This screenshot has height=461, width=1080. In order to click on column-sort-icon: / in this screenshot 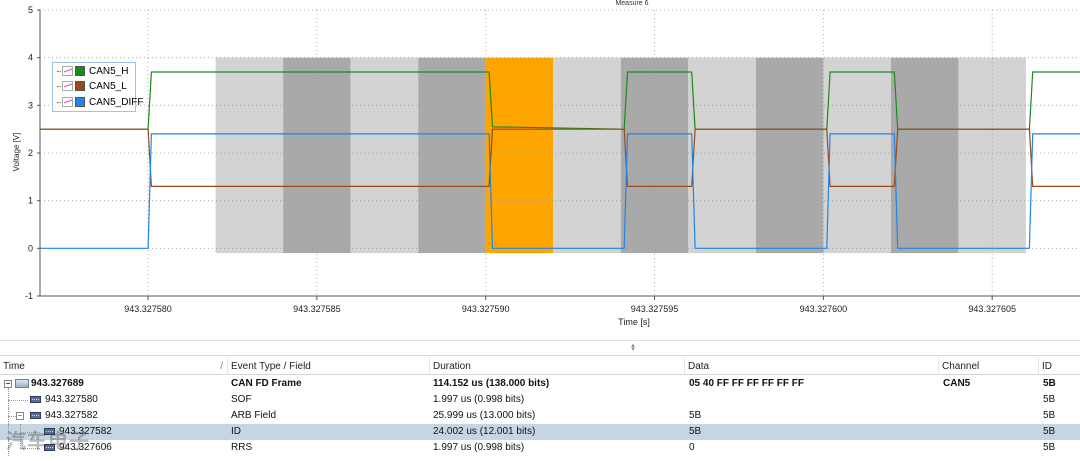, I will do `click(221, 366)`.